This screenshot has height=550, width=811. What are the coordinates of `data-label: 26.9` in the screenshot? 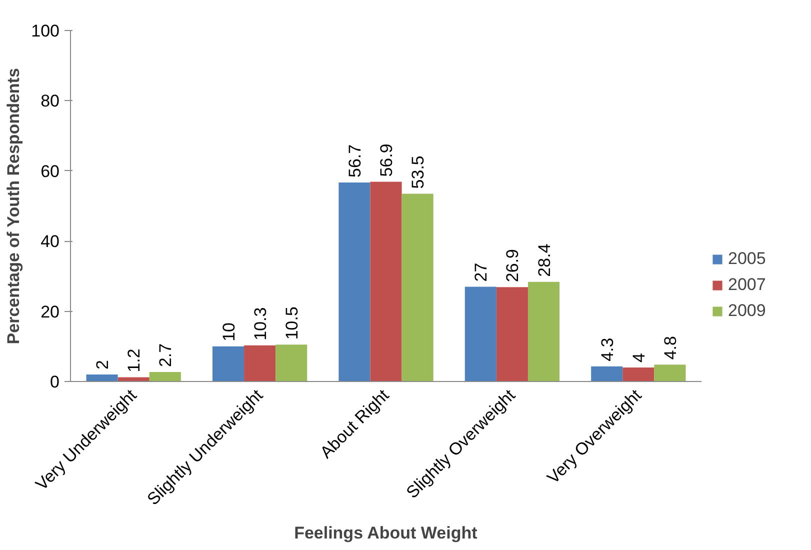 It's located at (512, 265).